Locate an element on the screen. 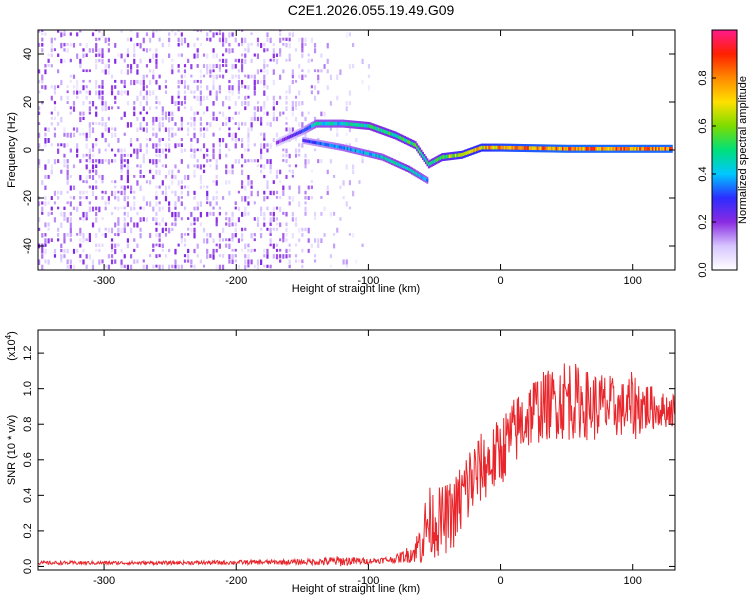 The height and width of the screenshot is (600, 750). spectrogram-y-axis-label: Frequency (Hz) is located at coordinates (12, 150).